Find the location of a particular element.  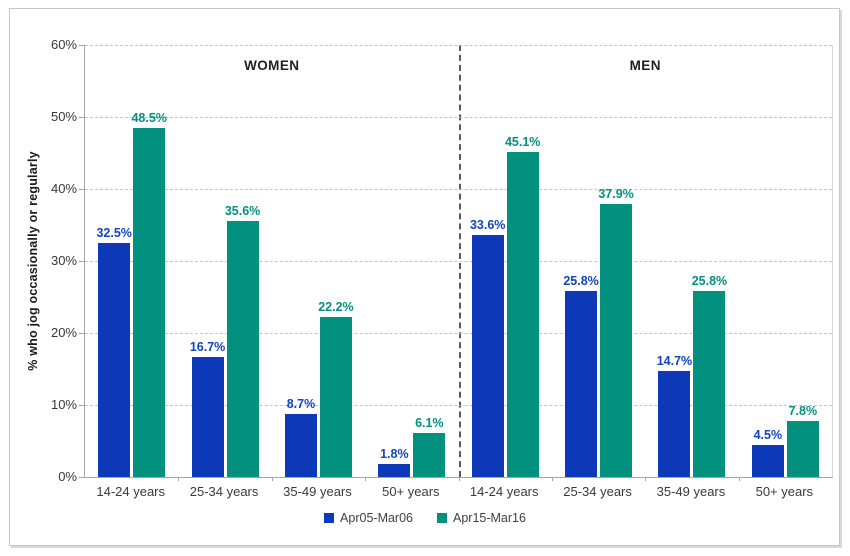

bar-value-label: 33.6% is located at coordinates (487, 225).